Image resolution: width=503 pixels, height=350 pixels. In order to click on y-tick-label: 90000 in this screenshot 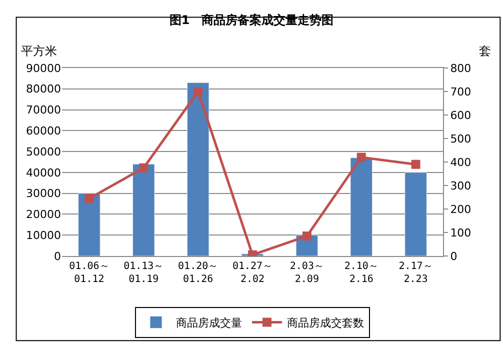, I will do `click(43, 68)`.